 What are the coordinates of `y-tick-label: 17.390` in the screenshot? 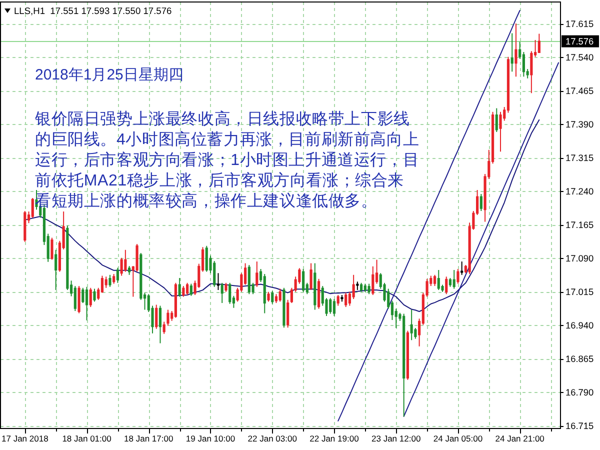 It's located at (580, 124).